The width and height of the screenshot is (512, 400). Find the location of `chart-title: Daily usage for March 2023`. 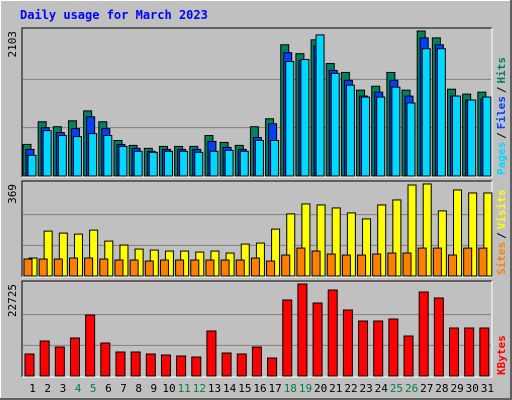

chart-title: Daily usage for March 2023 is located at coordinates (114, 15).